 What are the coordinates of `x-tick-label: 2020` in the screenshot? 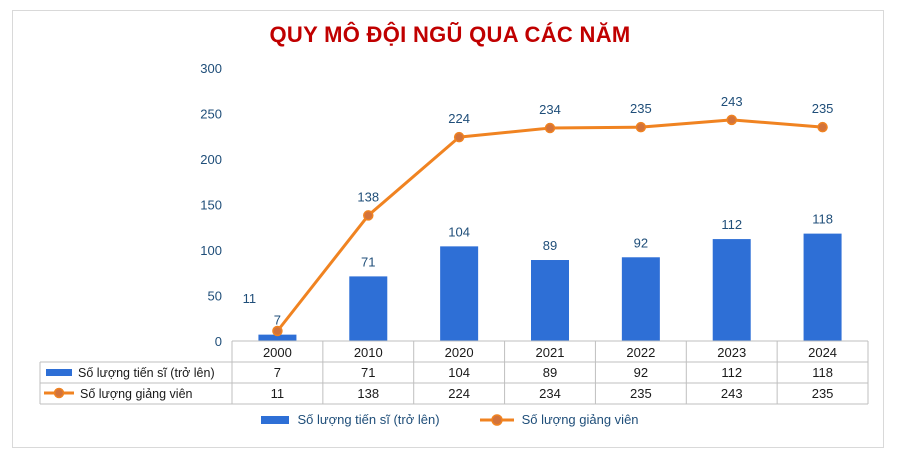 It's located at (459, 352).